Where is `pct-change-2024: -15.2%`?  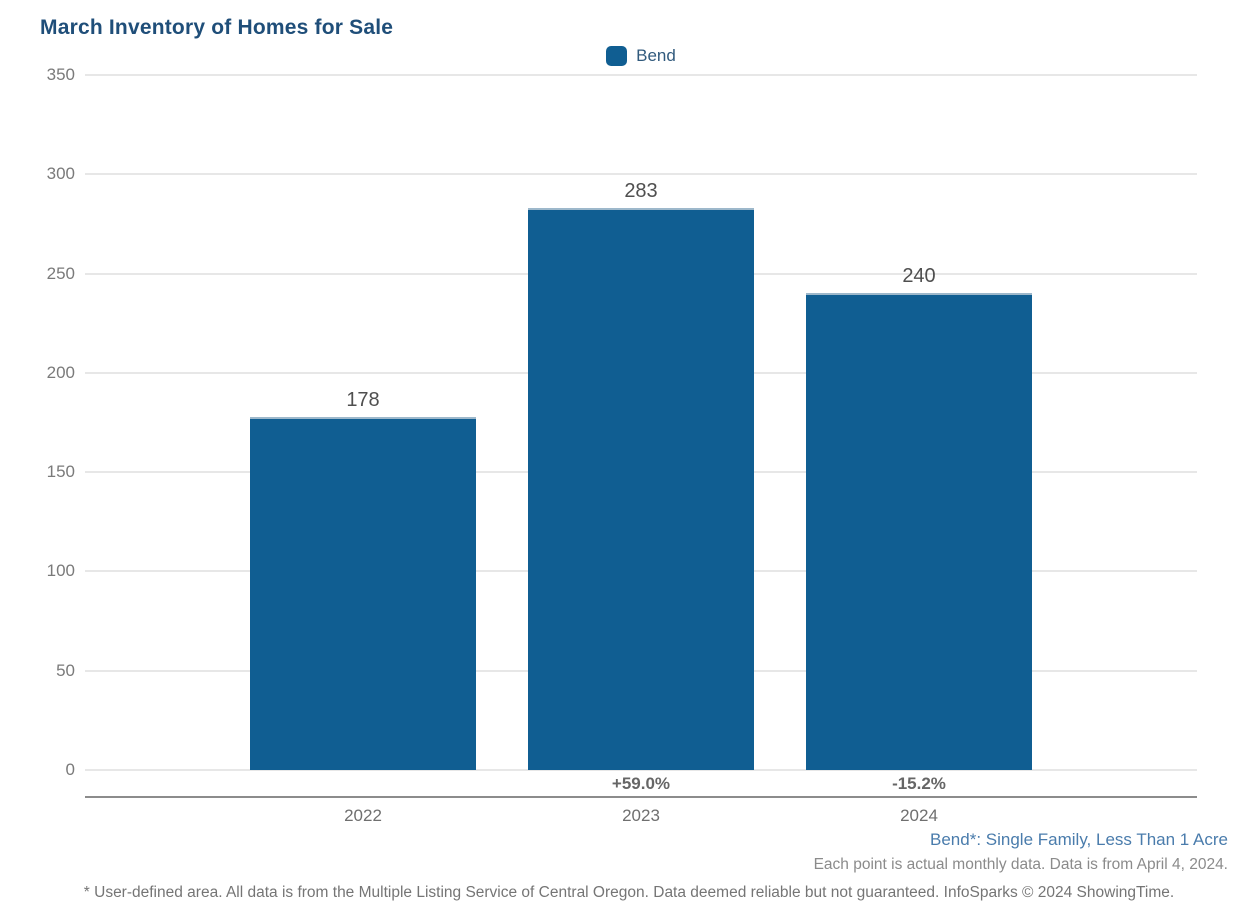 pct-change-2024: -15.2% is located at coordinates (919, 783).